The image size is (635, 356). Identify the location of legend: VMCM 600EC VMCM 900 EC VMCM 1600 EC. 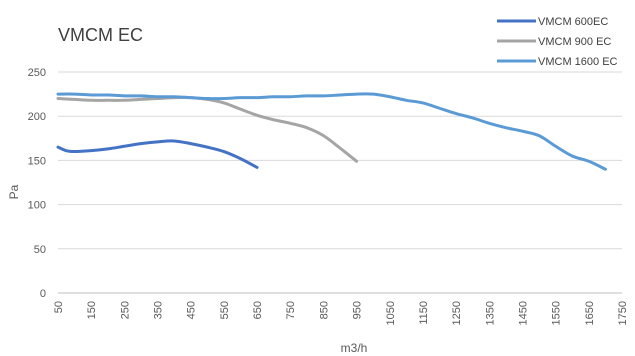
(557, 42).